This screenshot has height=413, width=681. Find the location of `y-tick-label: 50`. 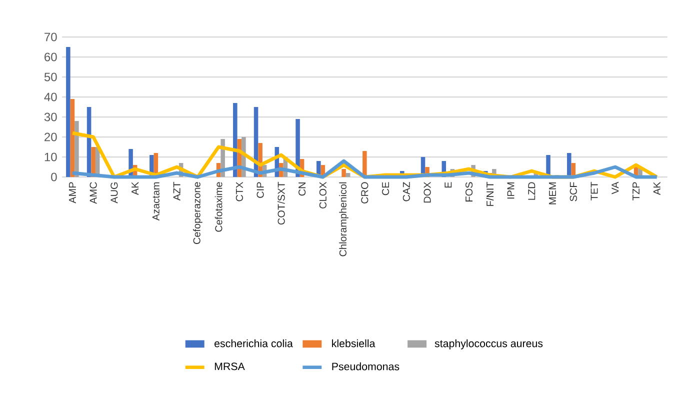

y-tick-label: 50 is located at coordinates (50, 77).